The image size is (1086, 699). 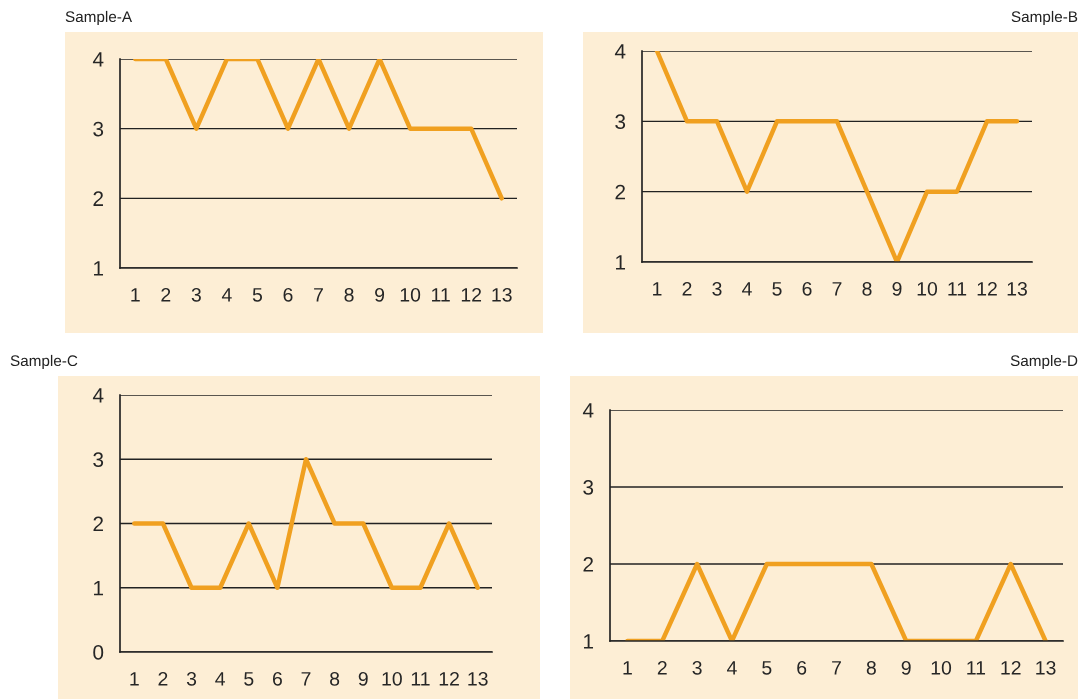 I want to click on chart-title: Sample-D, so click(x=1044, y=362).